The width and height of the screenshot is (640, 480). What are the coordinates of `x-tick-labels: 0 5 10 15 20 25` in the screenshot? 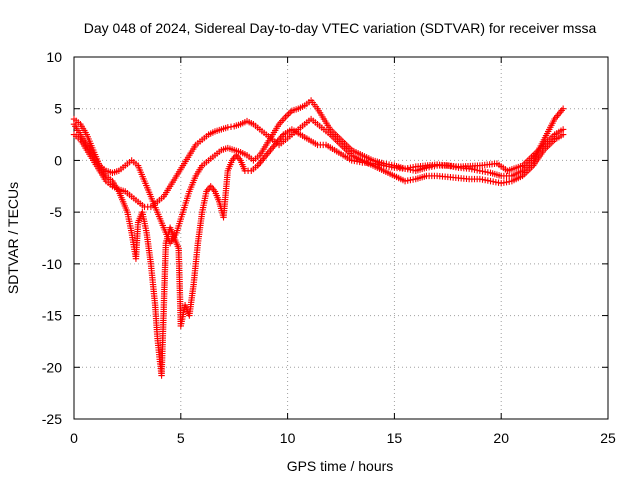 It's located at (343, 438).